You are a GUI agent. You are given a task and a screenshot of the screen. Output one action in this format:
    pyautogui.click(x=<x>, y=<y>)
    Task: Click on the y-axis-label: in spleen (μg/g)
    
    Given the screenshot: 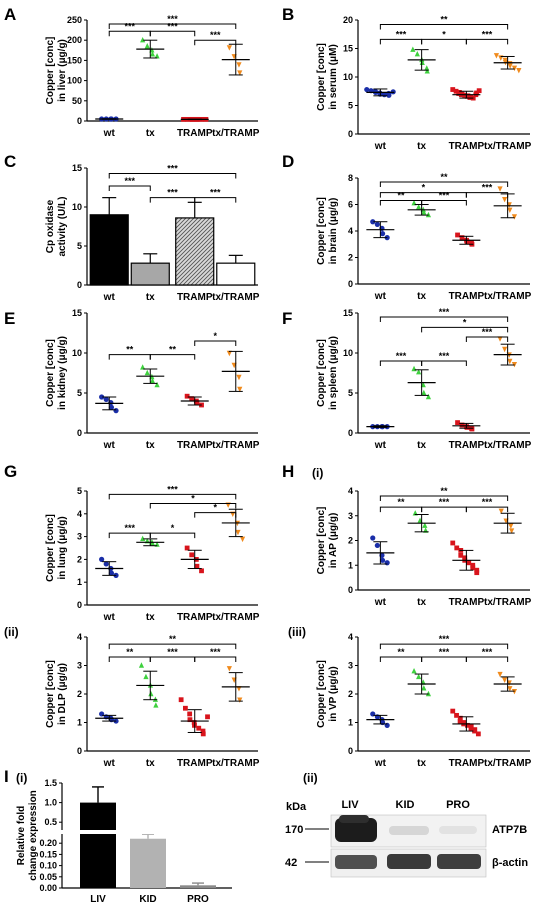 What is the action you would take?
    pyautogui.click(x=333, y=373)
    